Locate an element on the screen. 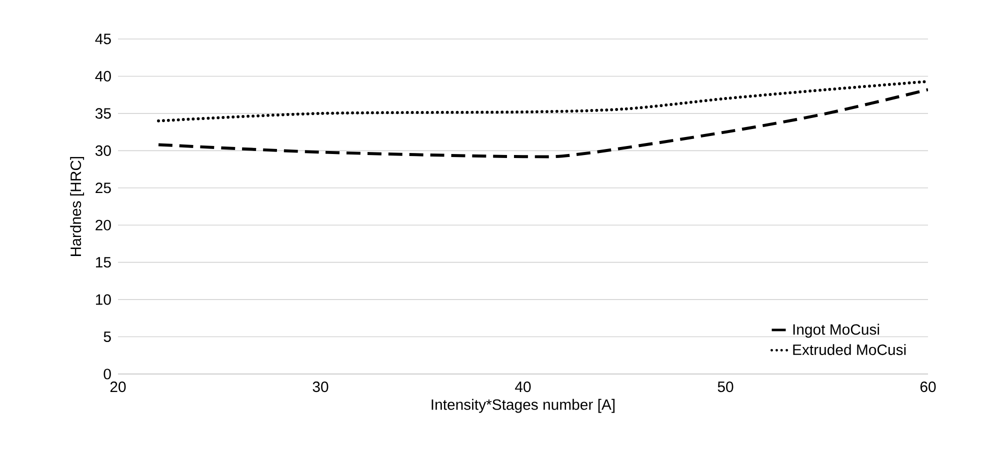 The height and width of the screenshot is (462, 987). legend-label: Ingot MoCusi is located at coordinates (836, 331).